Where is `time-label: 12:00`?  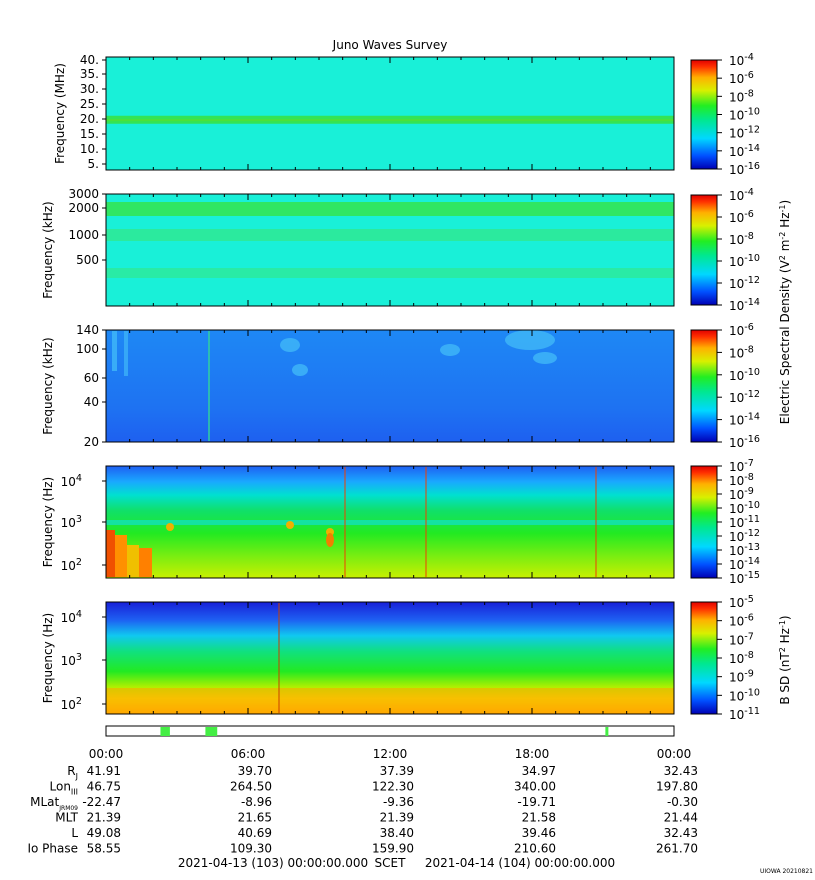
time-label: 12:00 is located at coordinates (390, 754).